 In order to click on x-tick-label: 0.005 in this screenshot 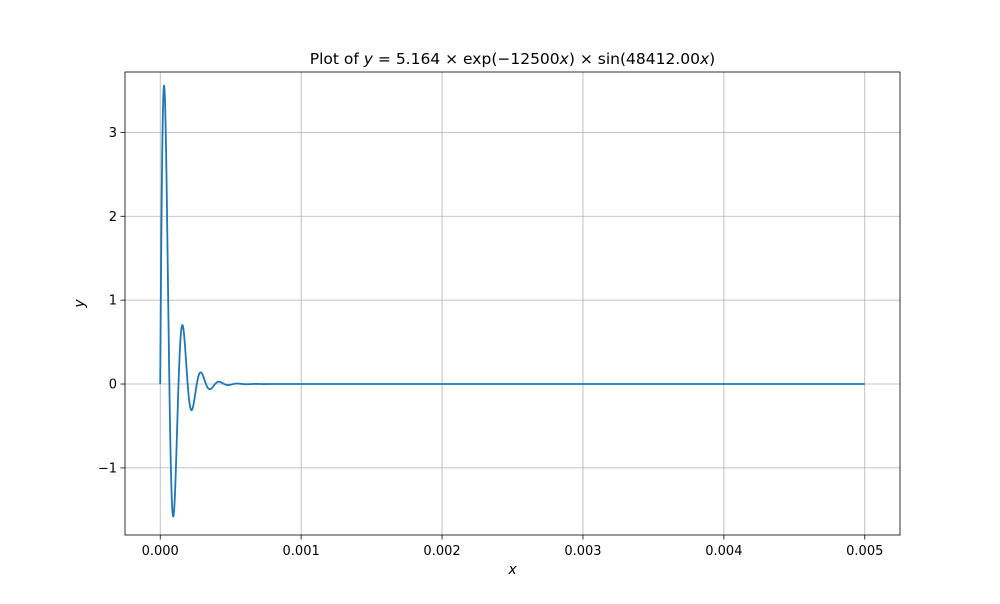, I will do `click(864, 551)`.